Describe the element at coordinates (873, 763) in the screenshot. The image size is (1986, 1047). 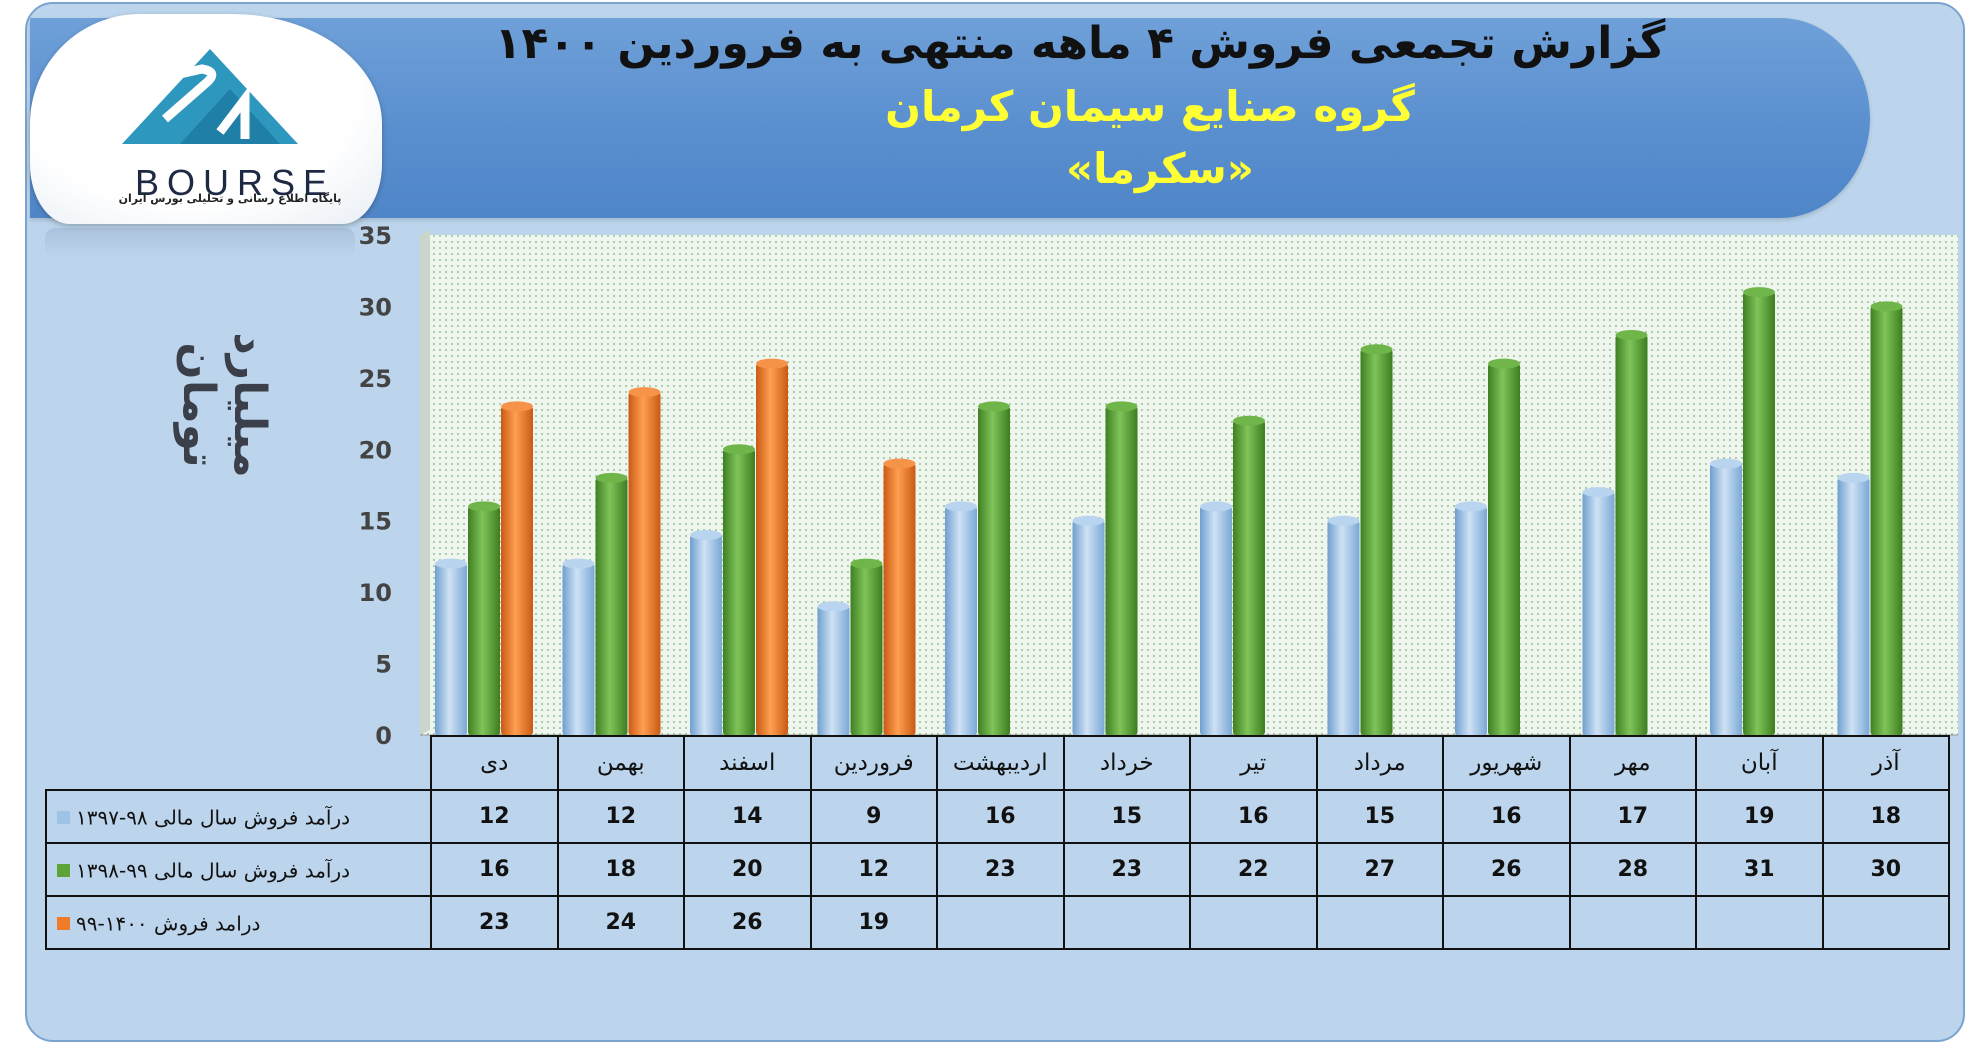
I see `x-tick-label: فروردین` at that location.